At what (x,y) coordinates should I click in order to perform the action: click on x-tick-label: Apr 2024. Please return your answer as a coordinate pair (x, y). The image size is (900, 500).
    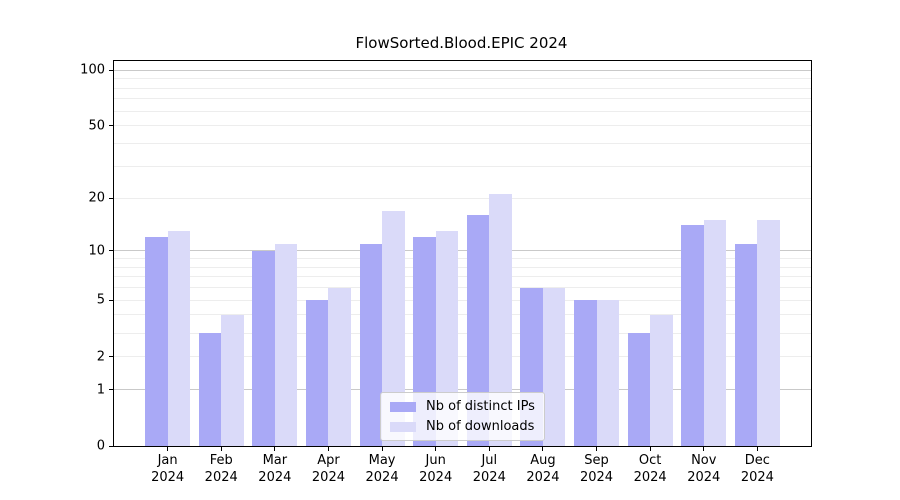
    Looking at the image, I should click on (328, 469).